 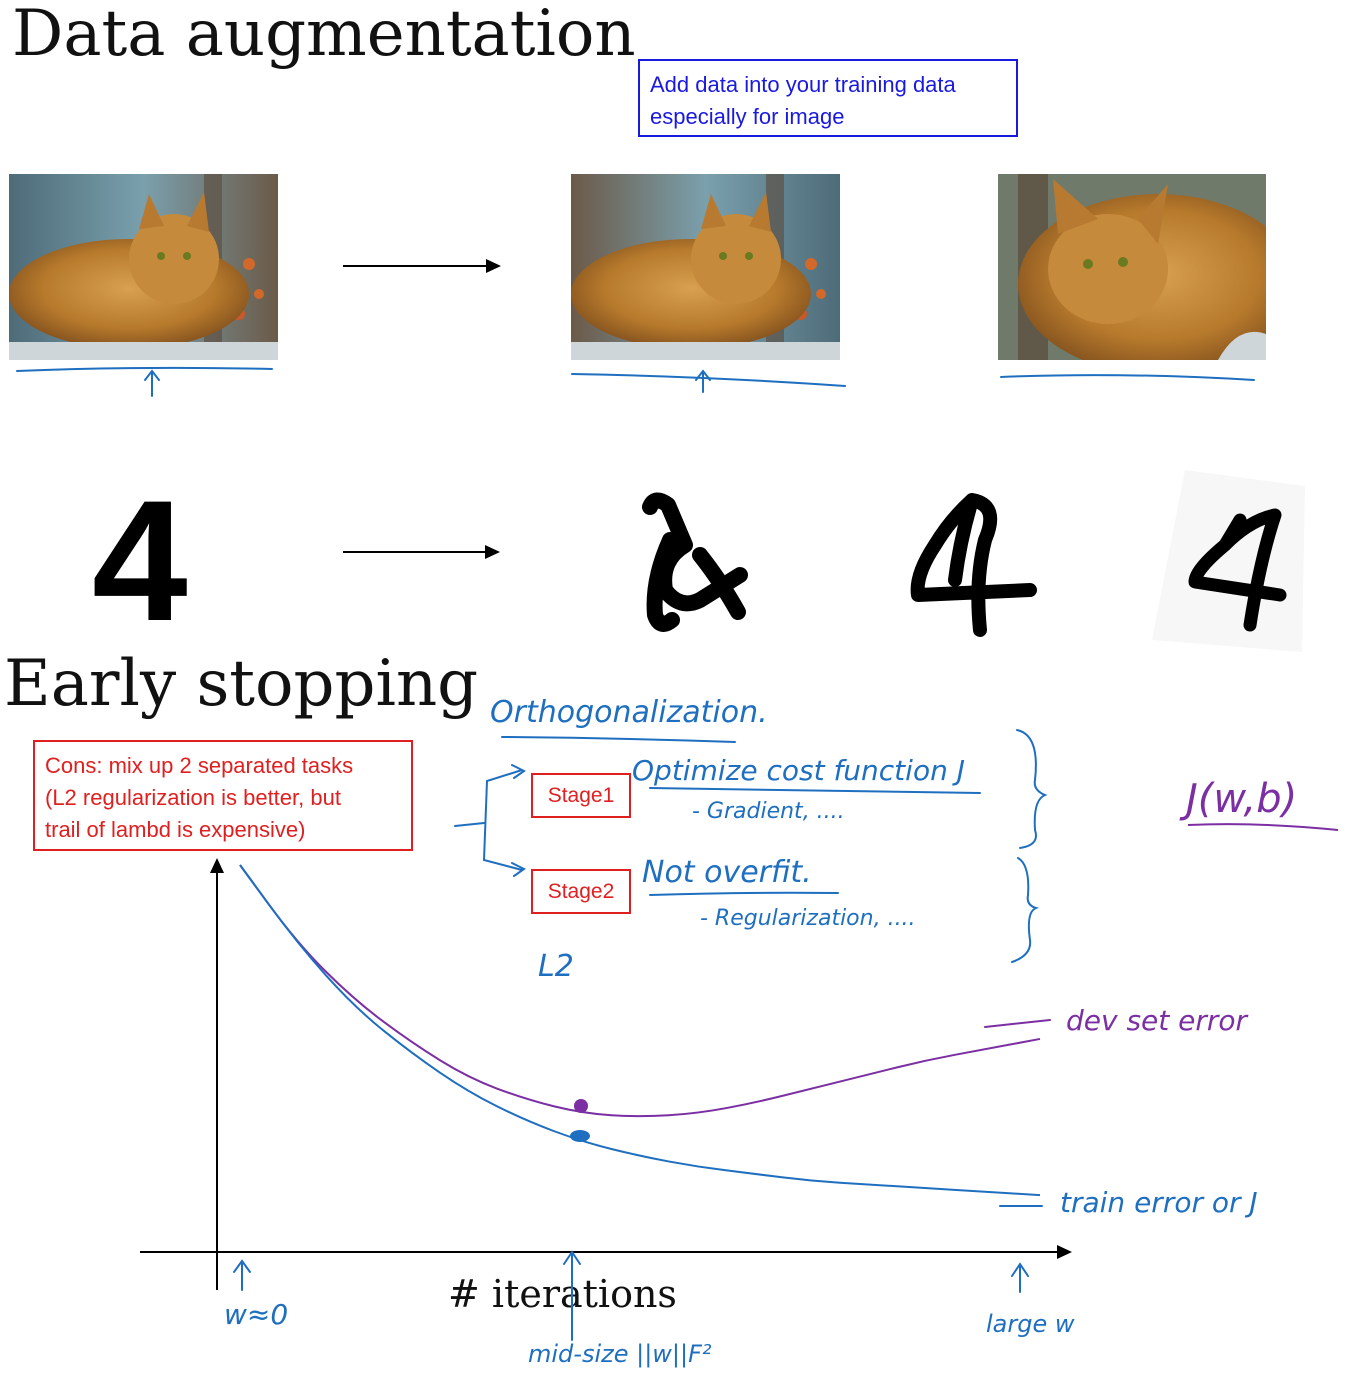 I want to click on train-mark, so click(x=580, y=1136).